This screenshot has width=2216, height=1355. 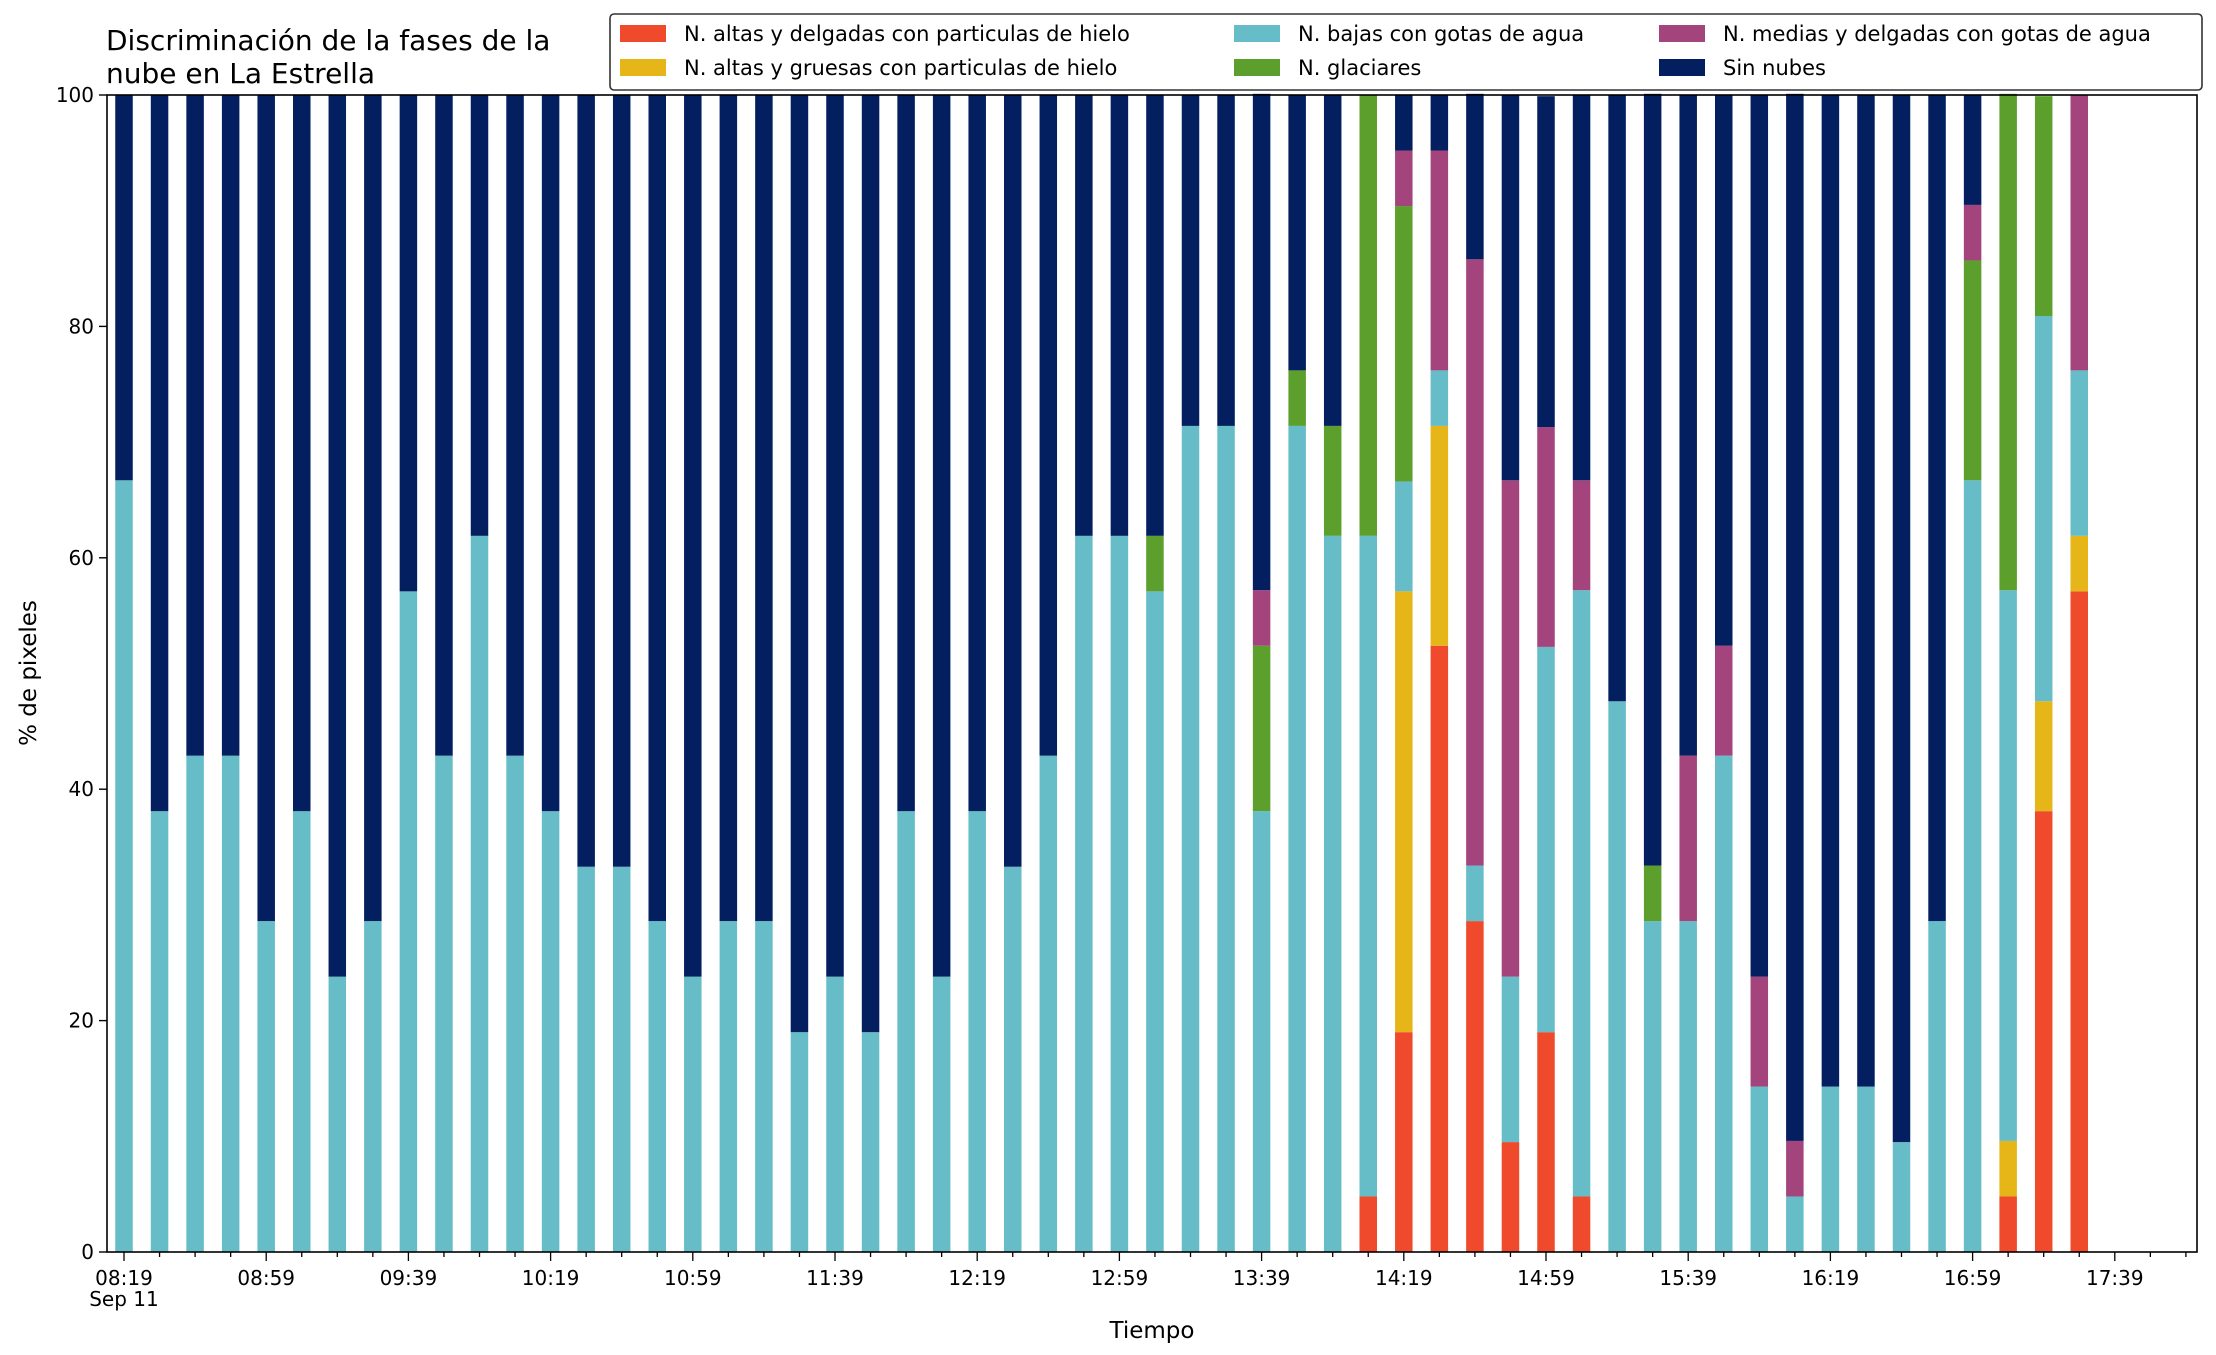 What do you see at coordinates (835, 1278) in the screenshot?
I see `x-tick-label: 11:39` at bounding box center [835, 1278].